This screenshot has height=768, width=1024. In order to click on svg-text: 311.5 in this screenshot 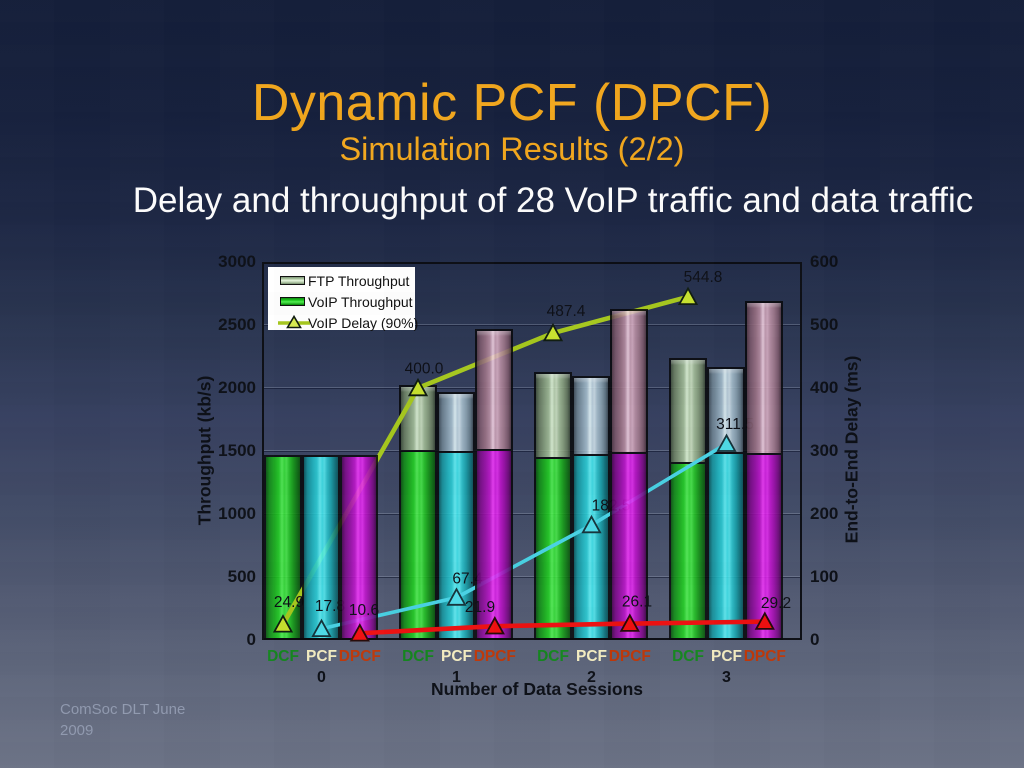, I will do `click(735, 424)`.